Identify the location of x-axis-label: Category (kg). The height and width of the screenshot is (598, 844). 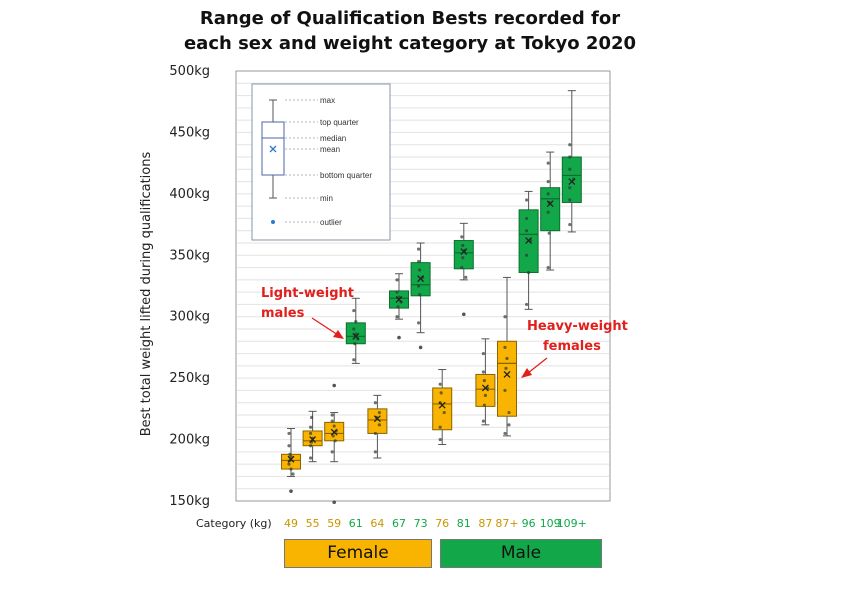
(234, 523).